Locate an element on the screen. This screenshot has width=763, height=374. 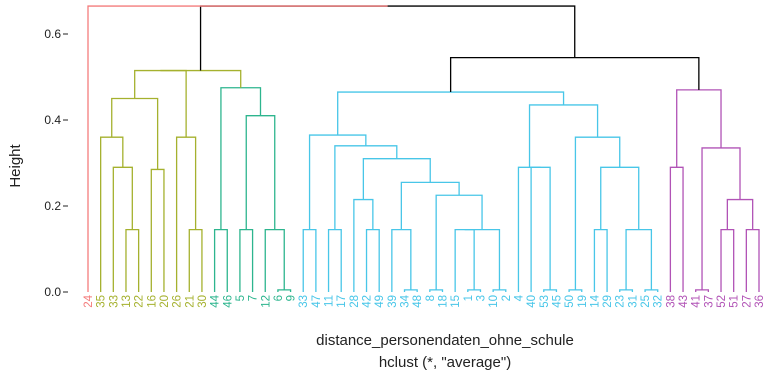
leaf-label: 30 is located at coordinates (203, 301).